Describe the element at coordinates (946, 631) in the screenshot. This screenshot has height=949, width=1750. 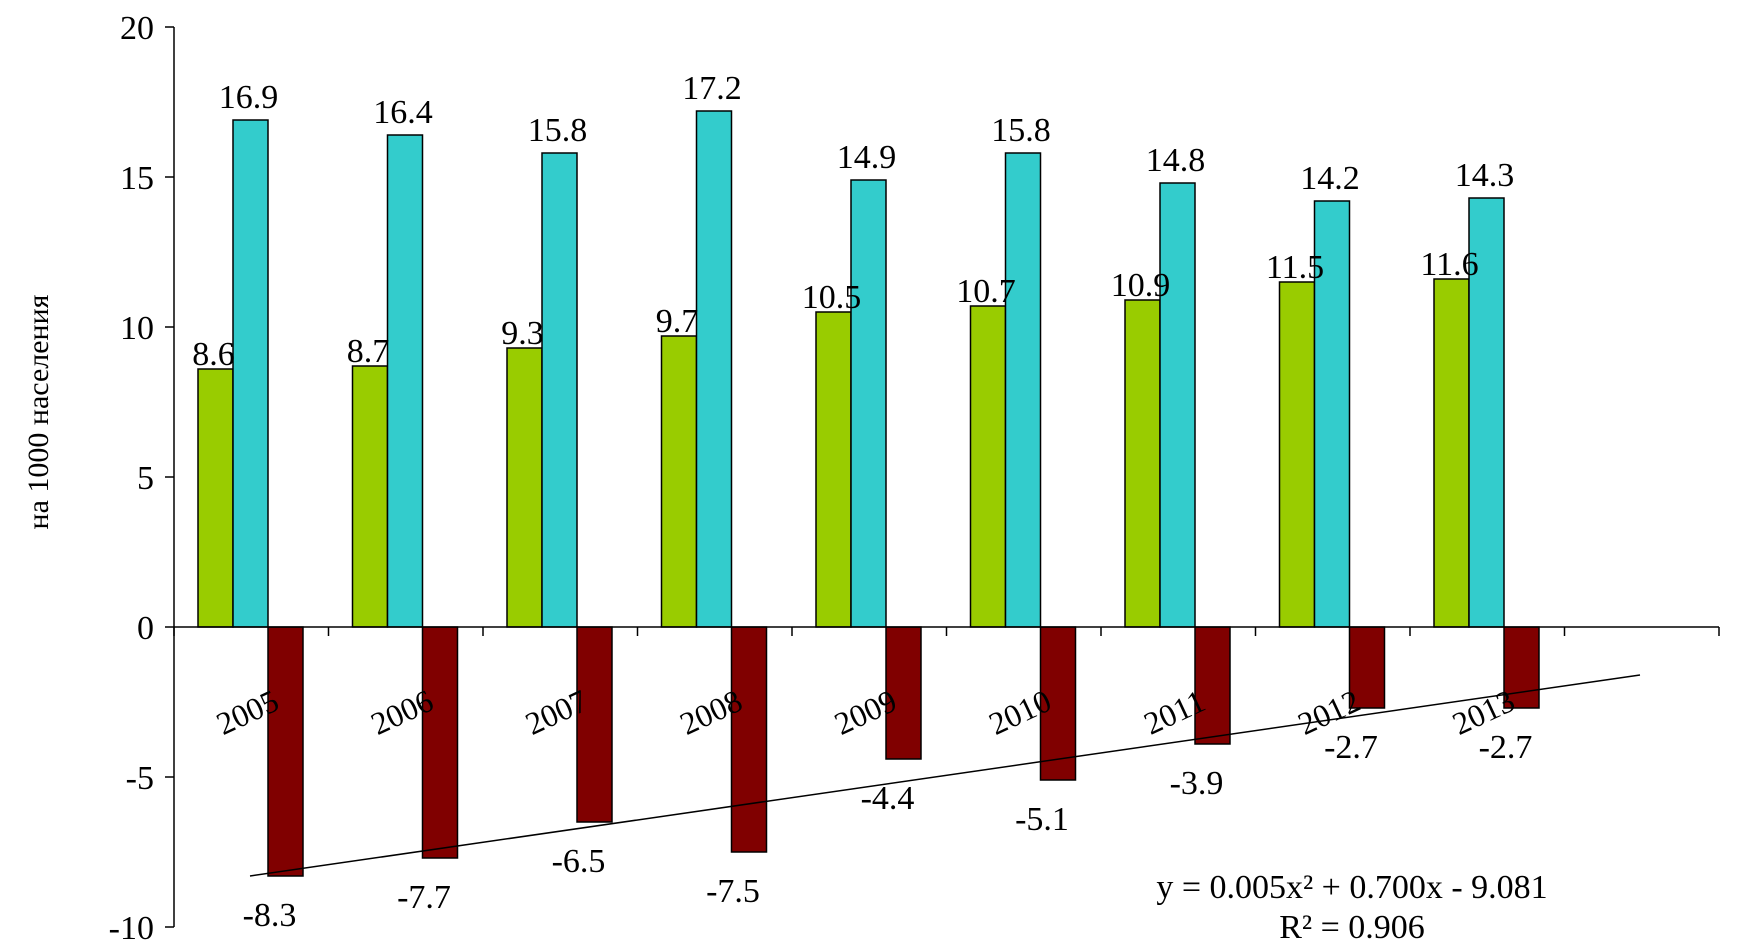
I see `x-axis` at that location.